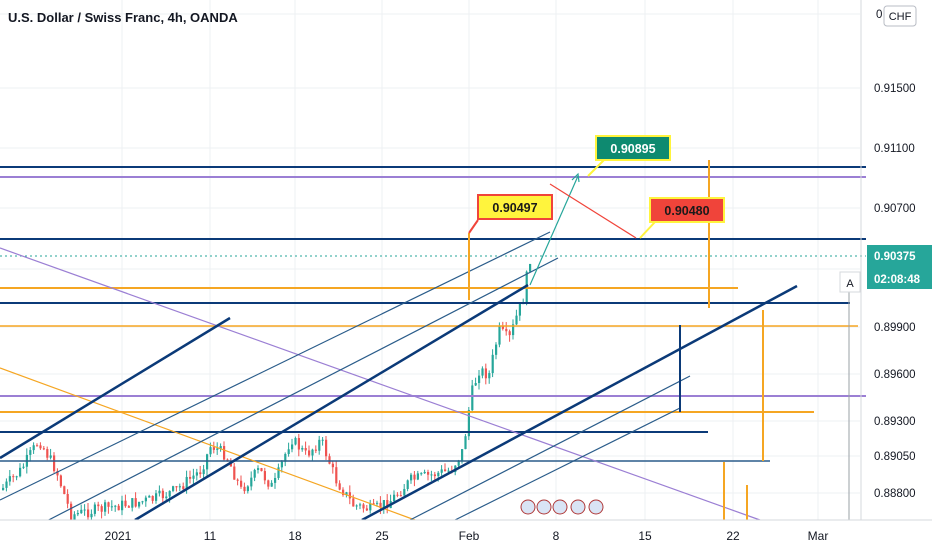  What do you see at coordinates (210, 536) in the screenshot?
I see `time-tick: 11` at bounding box center [210, 536].